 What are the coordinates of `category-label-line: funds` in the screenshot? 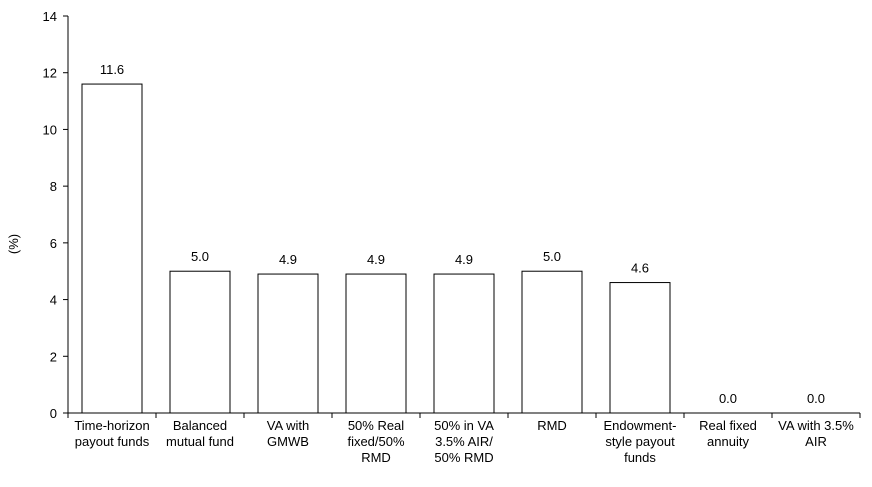 It's located at (640, 457).